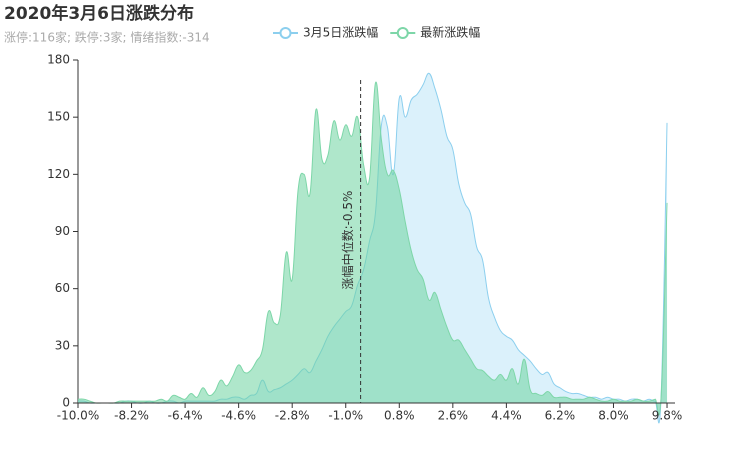 The width and height of the screenshot is (750, 463). Describe the element at coordinates (347, 240) in the screenshot. I see `median-label: 涨幅中位数:-0.5%` at that location.